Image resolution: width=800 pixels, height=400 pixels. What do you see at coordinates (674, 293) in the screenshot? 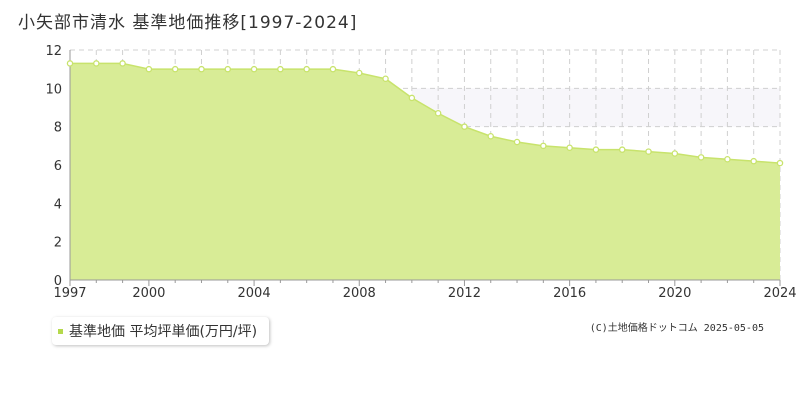
I see `x-tick-label: 2020` at bounding box center [674, 293].